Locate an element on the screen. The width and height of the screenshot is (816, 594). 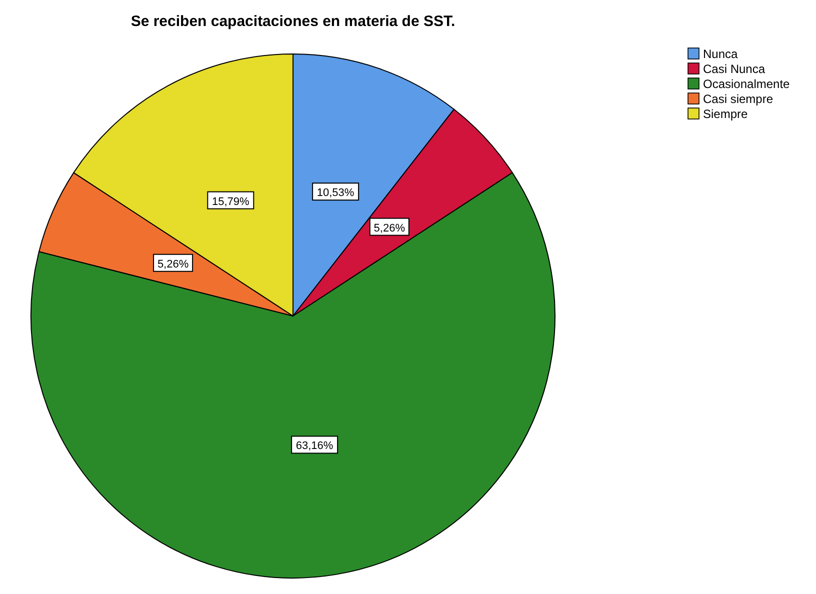
legend-label: Casi siempre is located at coordinates (738, 99).